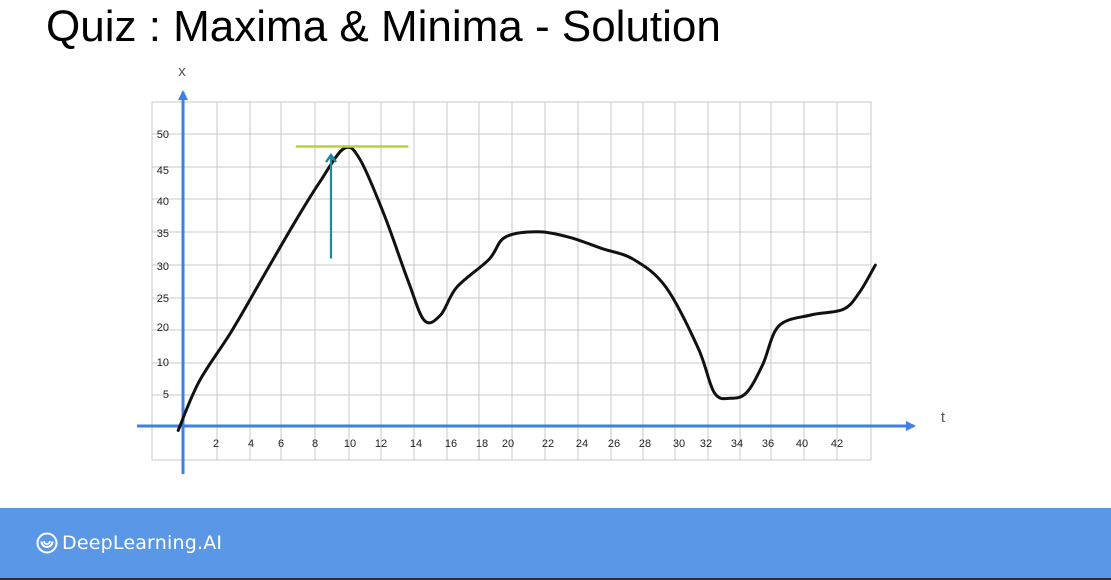 This screenshot has width=1111, height=580. I want to click on x-tick-label: 24, so click(582, 444).